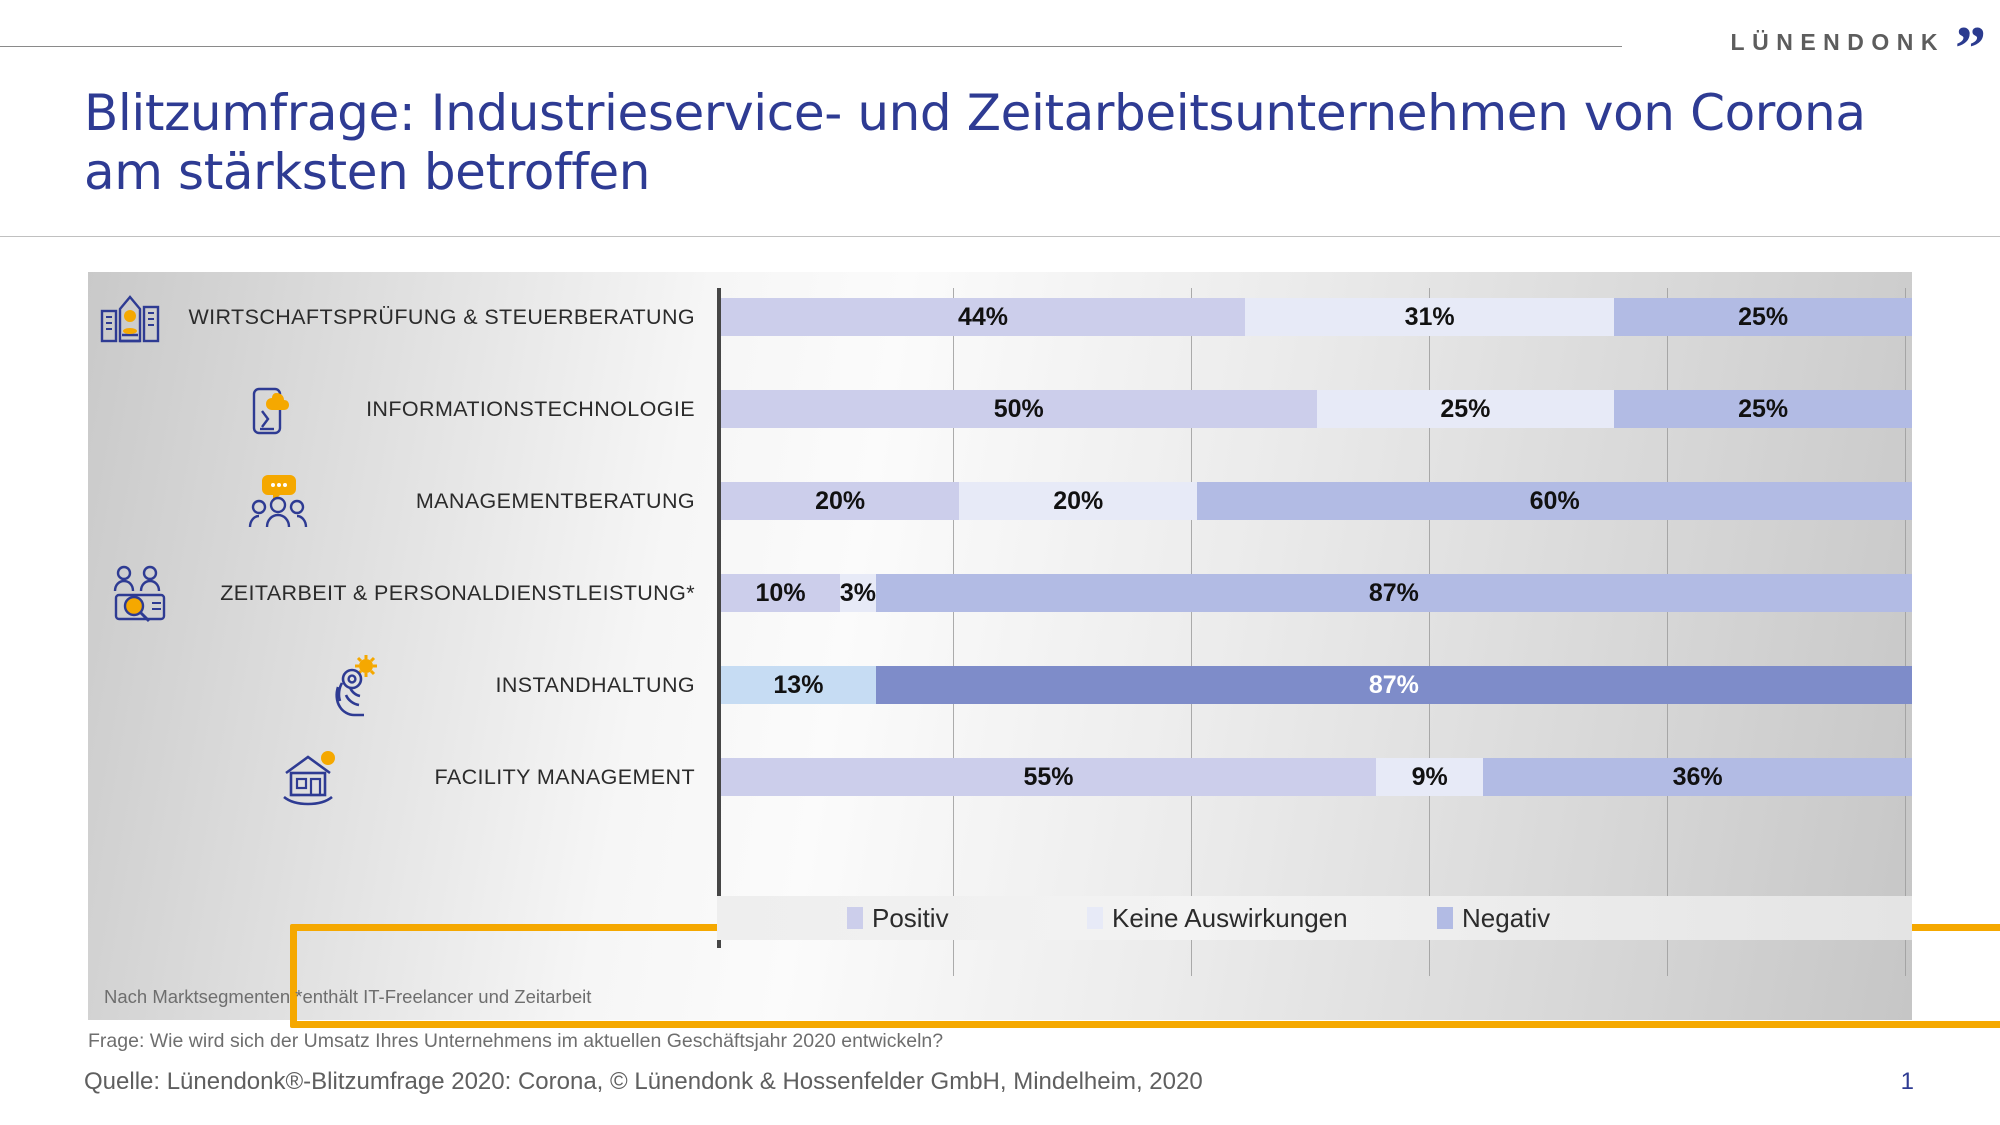 The width and height of the screenshot is (2000, 1125). I want to click on bar-segment: 9%, so click(1430, 777).